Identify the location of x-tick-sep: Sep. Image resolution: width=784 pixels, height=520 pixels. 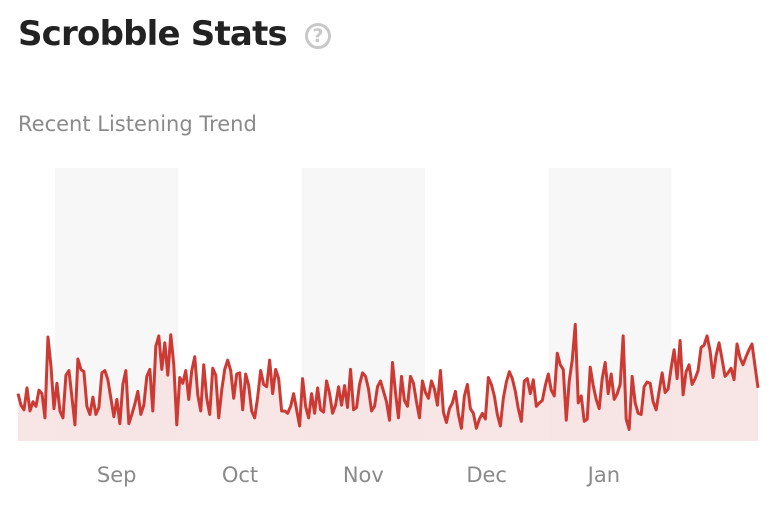
(117, 475).